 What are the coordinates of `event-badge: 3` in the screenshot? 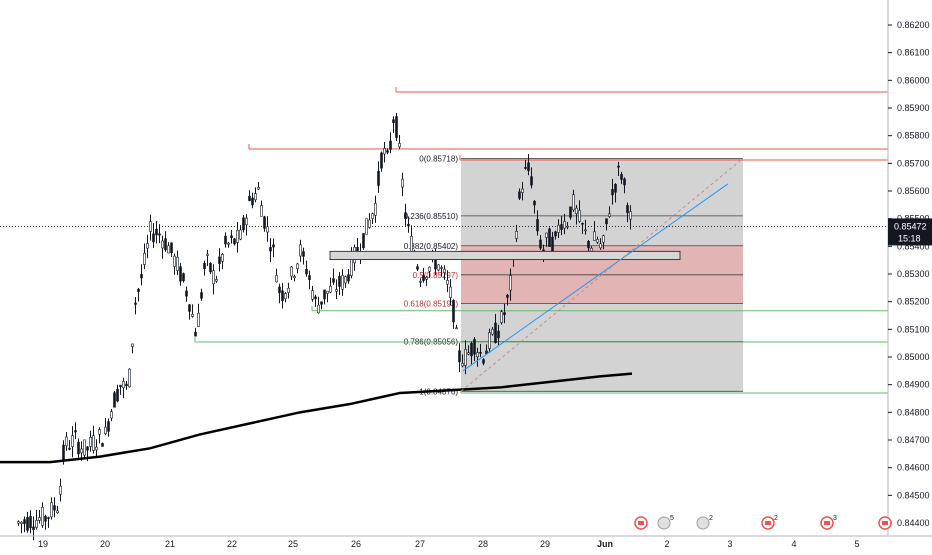 It's located at (835, 518).